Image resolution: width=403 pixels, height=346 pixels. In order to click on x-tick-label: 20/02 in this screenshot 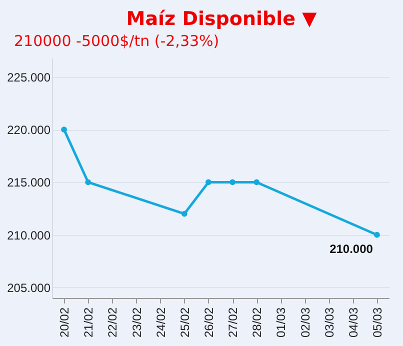, I will do `click(65, 322)`.